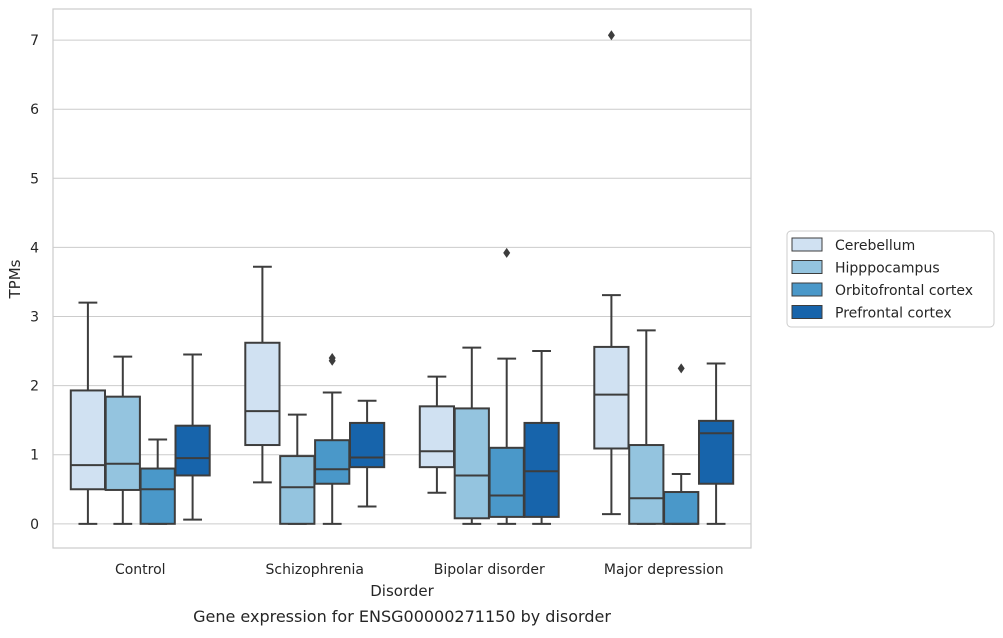  Describe the element at coordinates (34, 456) in the screenshot. I see `y-tick-label: 1` at that location.